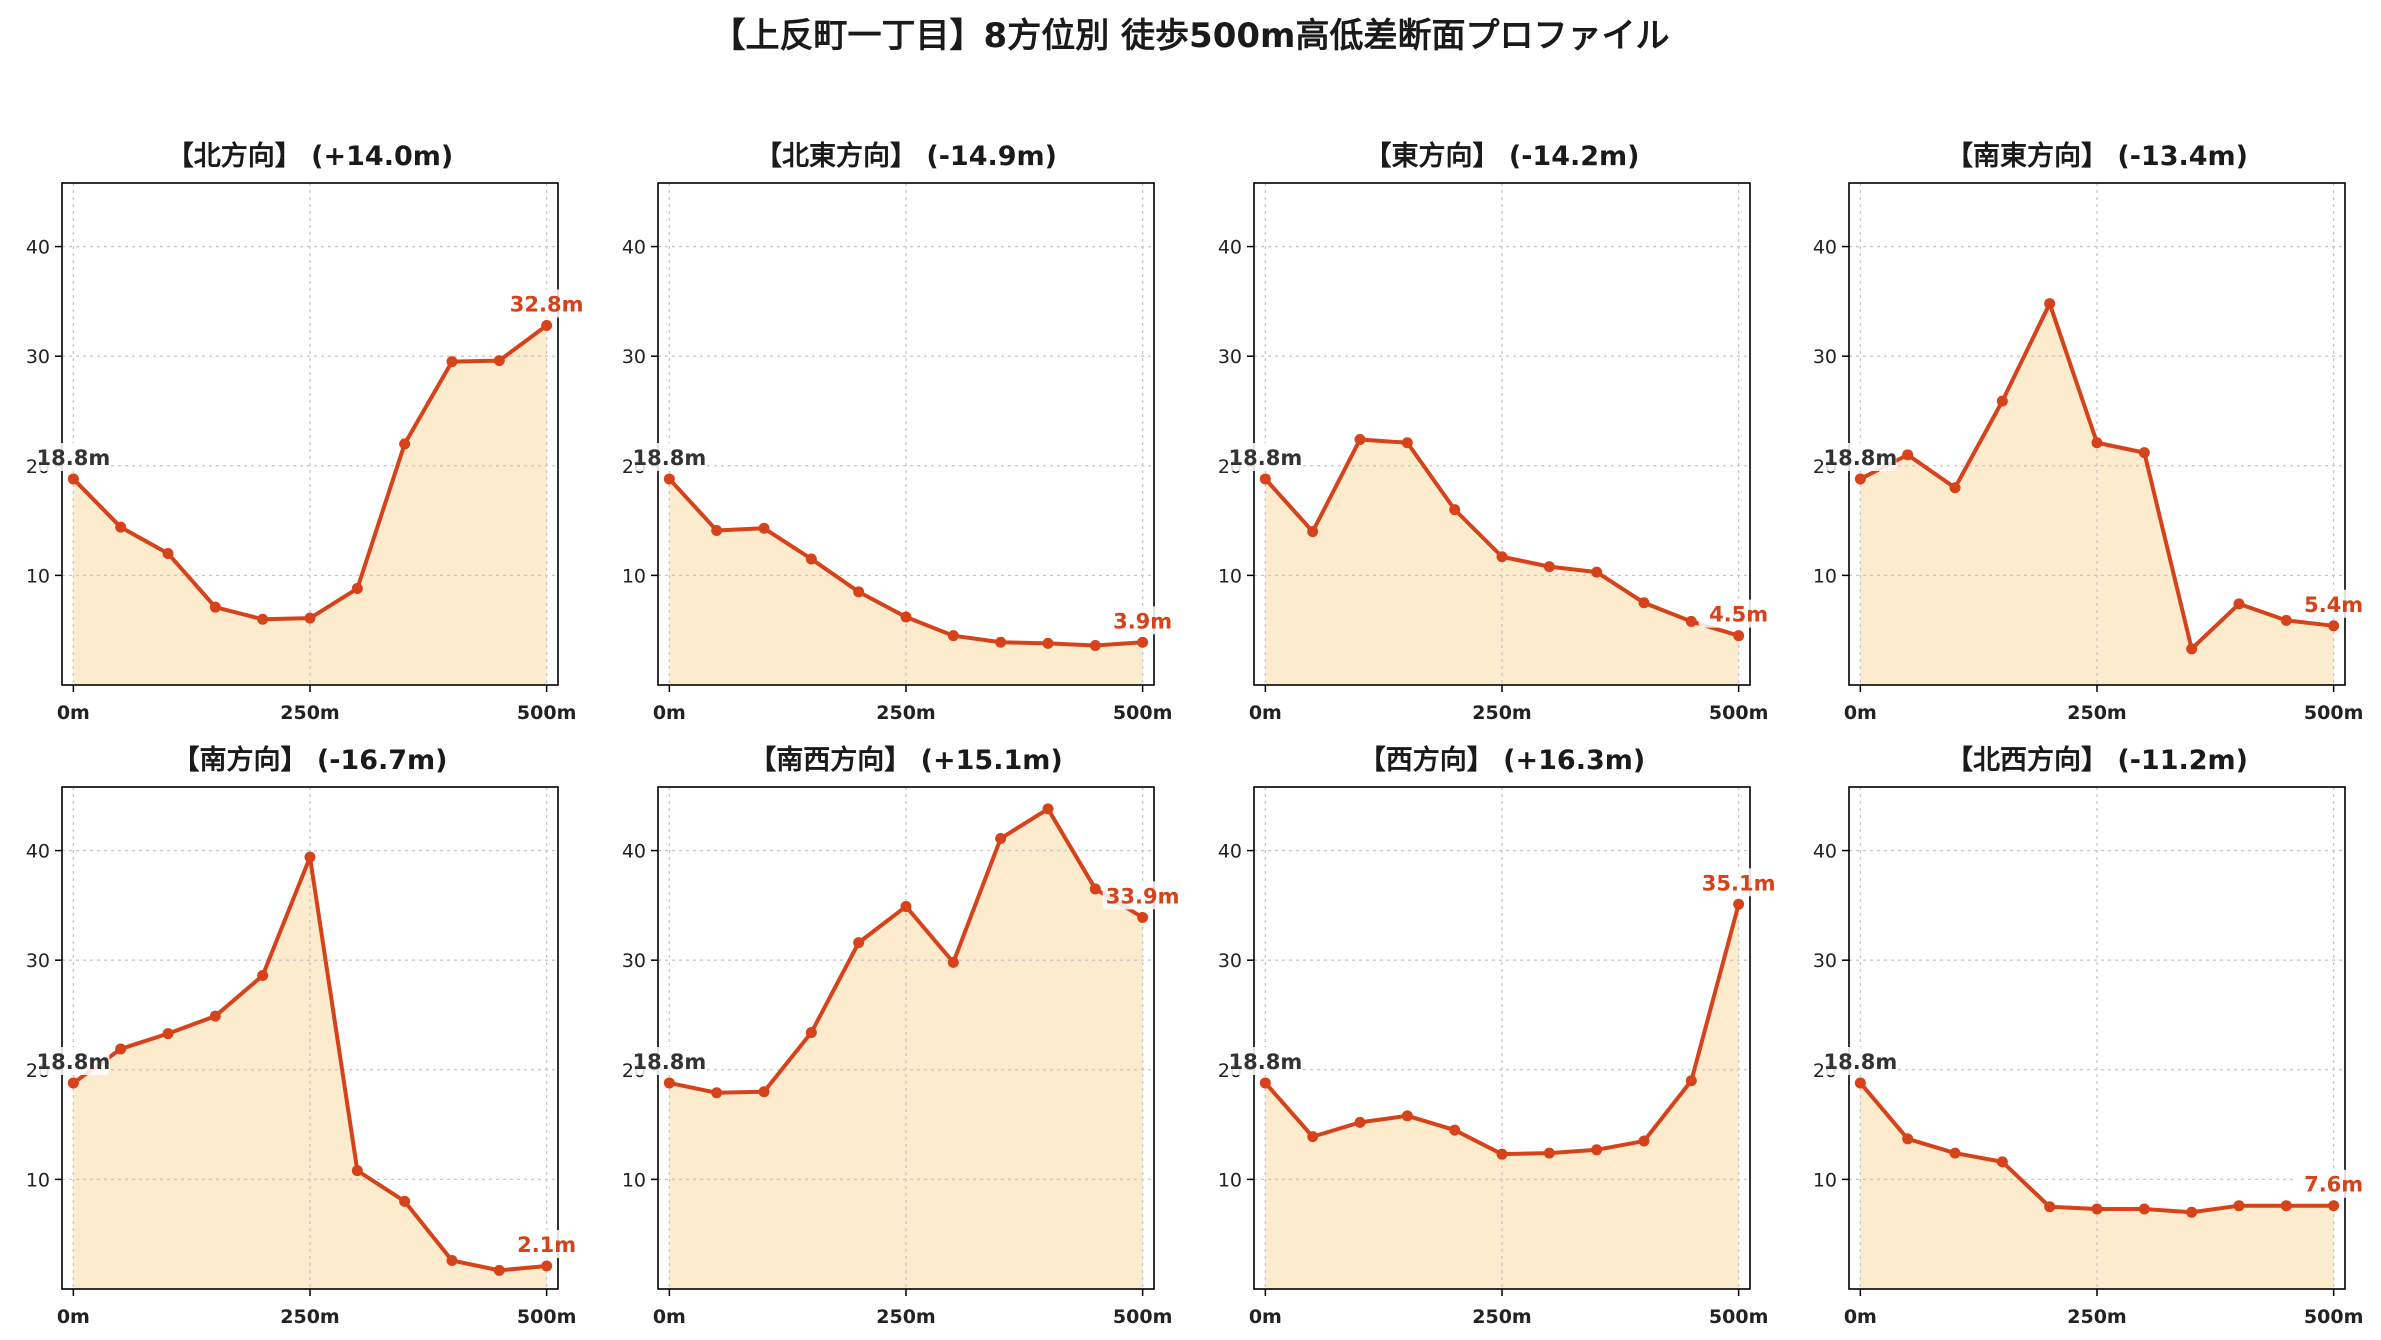  What do you see at coordinates (2097, 760) in the screenshot?
I see `panel-title: 【北西方向】 (-11.2m)` at bounding box center [2097, 760].